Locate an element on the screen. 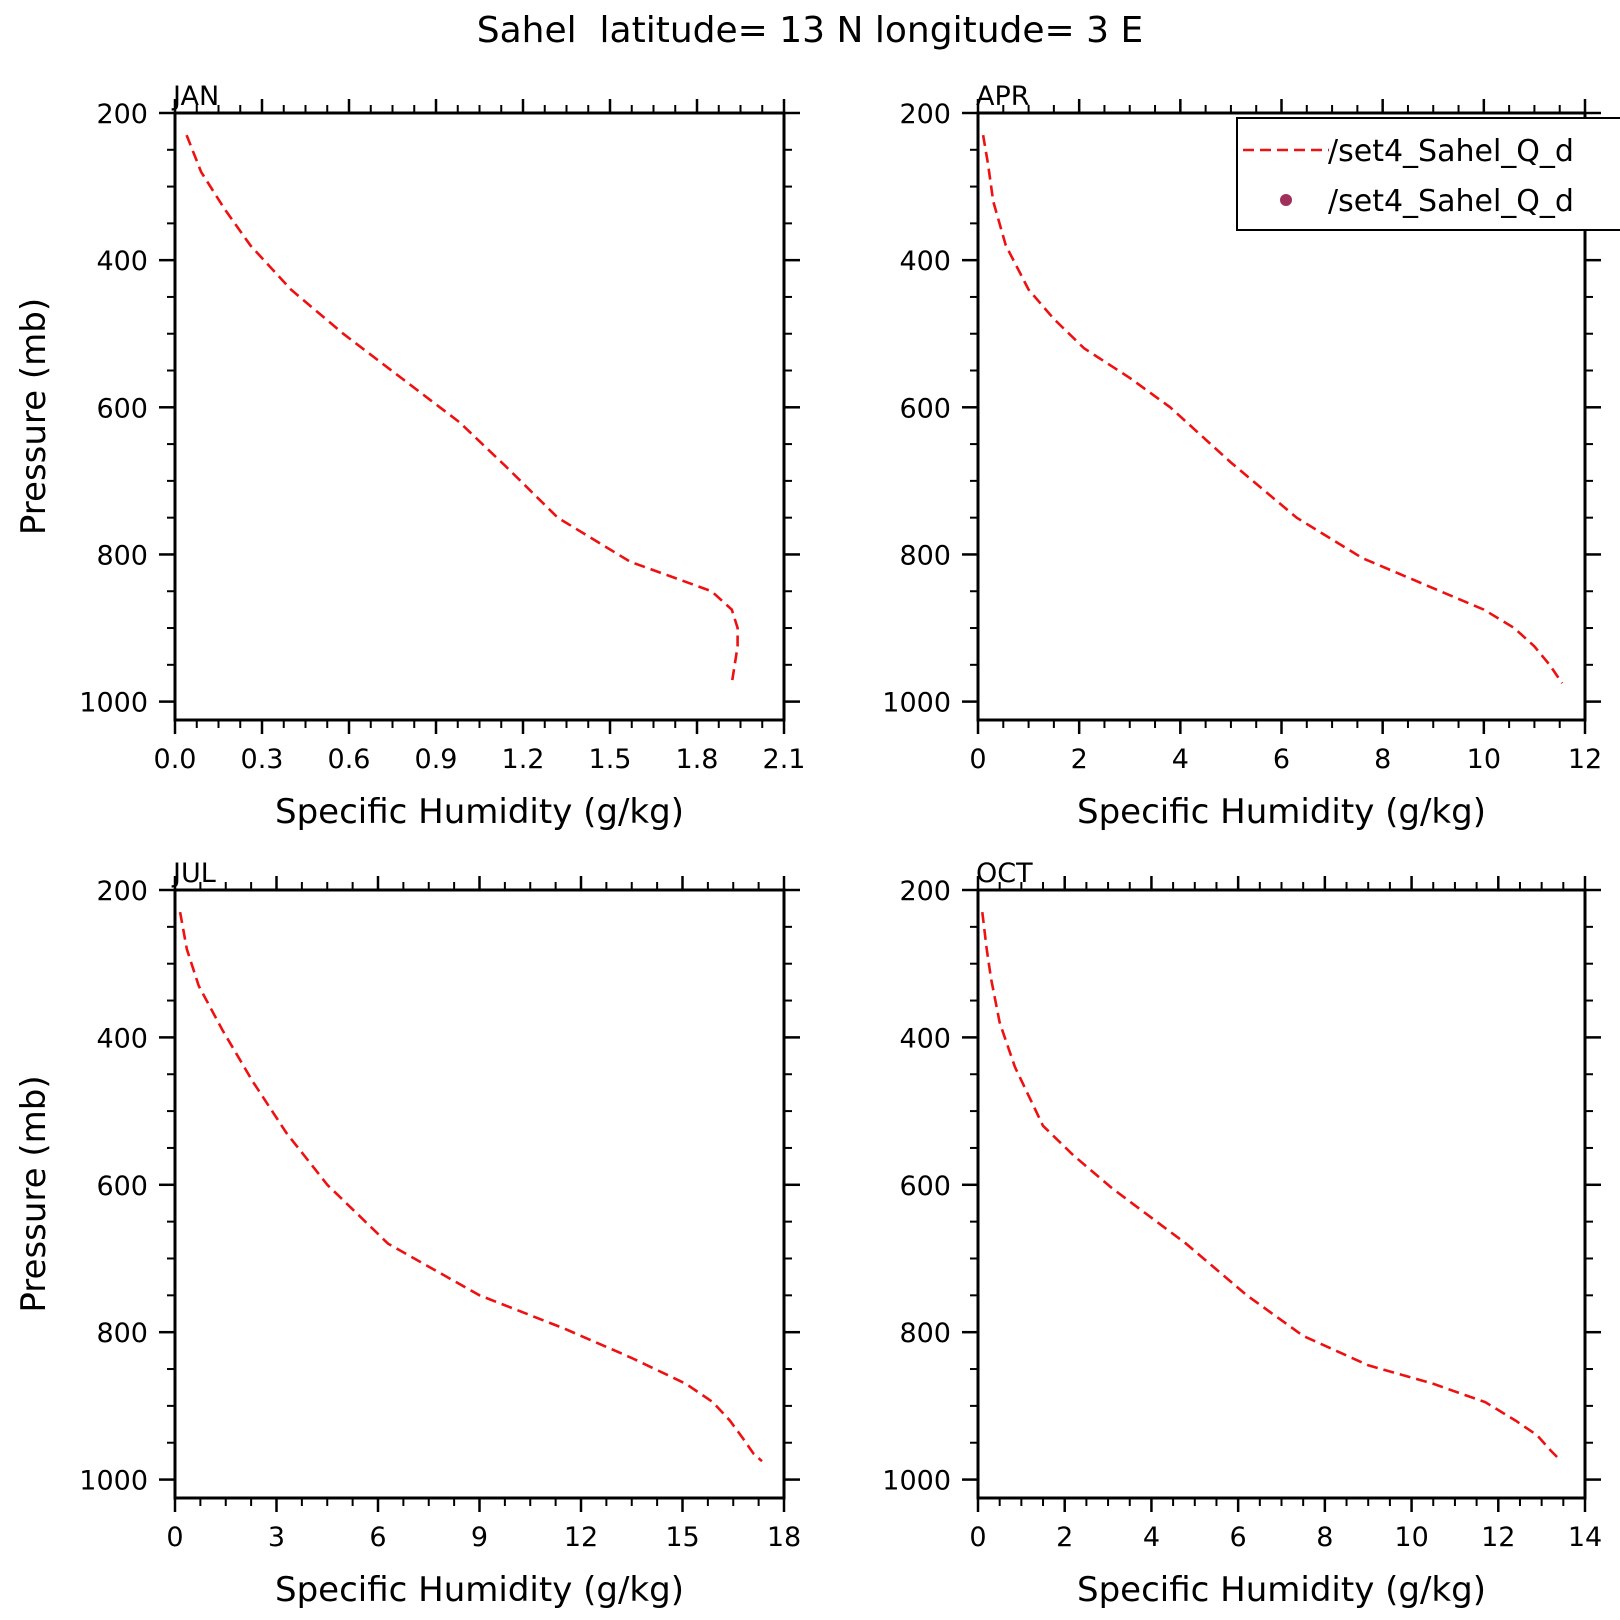  x-tick-label: 1.8 is located at coordinates (697, 759).